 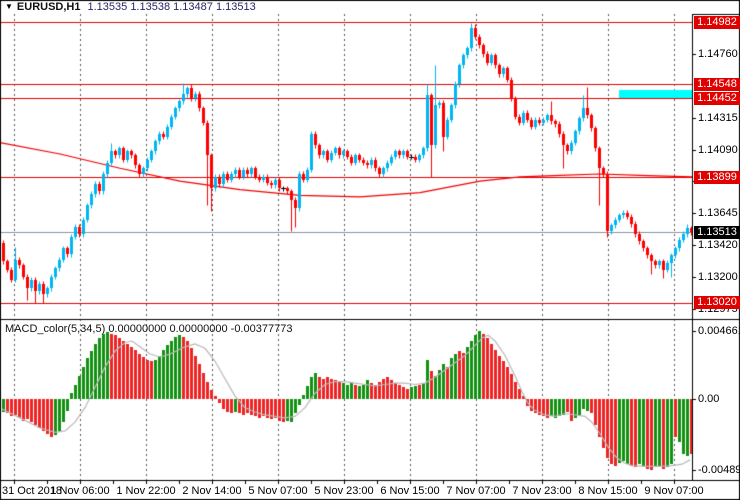 What do you see at coordinates (146, 491) in the screenshot?
I see `time-tick-label: 1 Nov 22:00` at bounding box center [146, 491].